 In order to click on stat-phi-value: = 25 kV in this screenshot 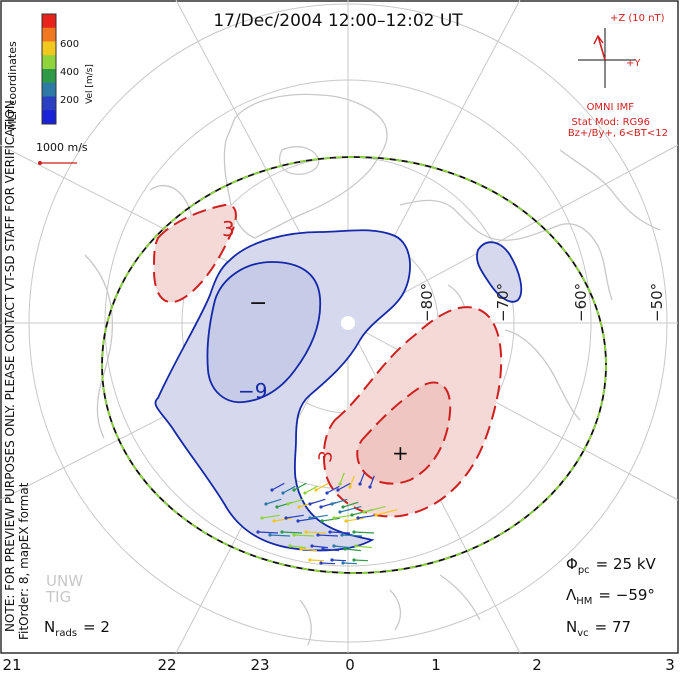, I will do `click(626, 564)`.